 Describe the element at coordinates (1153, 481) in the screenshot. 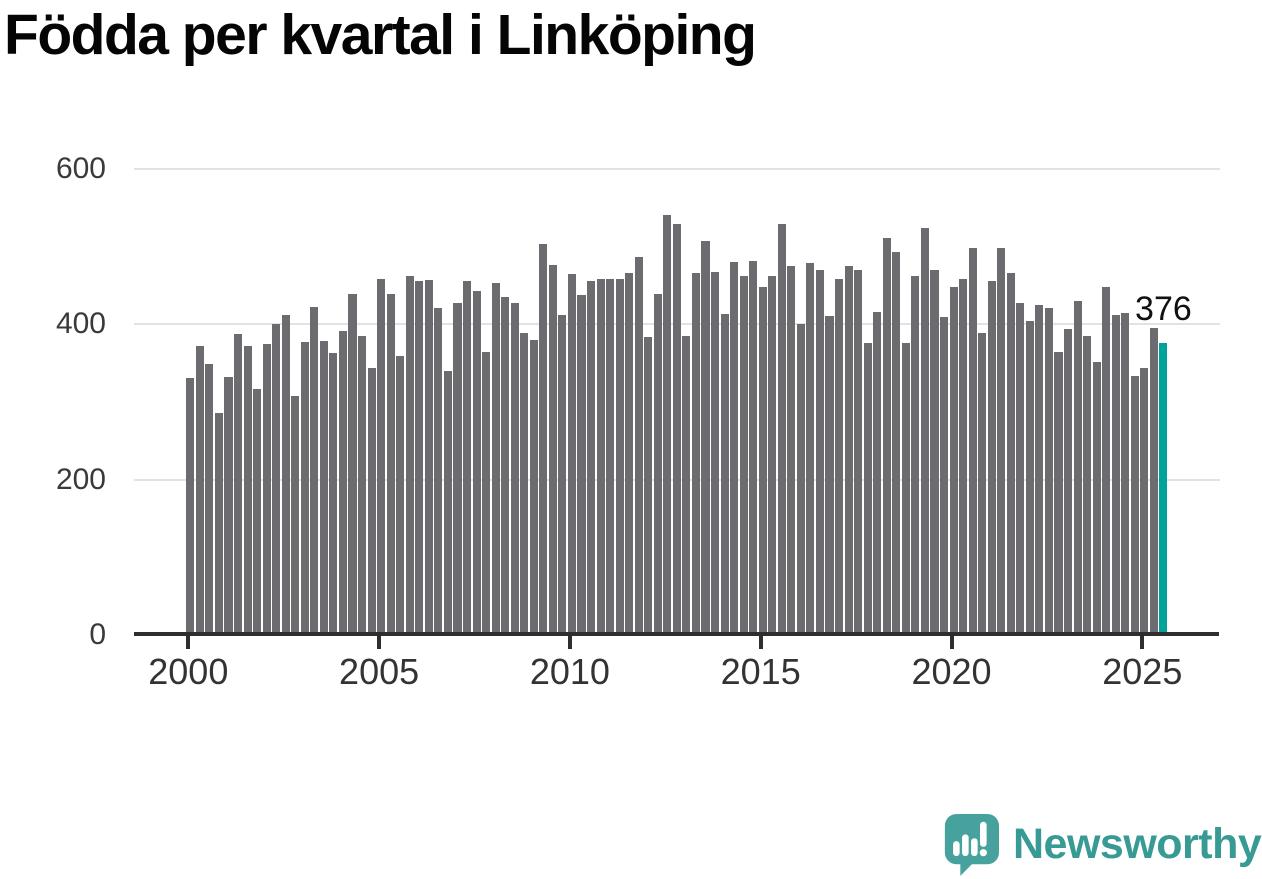

I see `bar-2025-Q2` at that location.